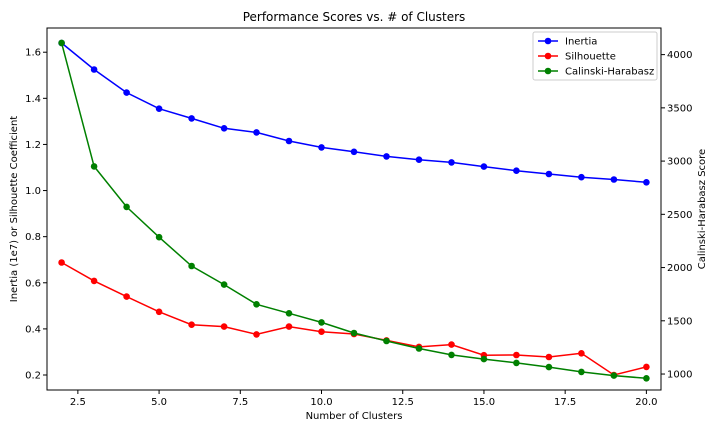 This screenshot has height=432, width=720. What do you see at coordinates (14, 209) in the screenshot?
I see `y-axis-title-left: Inertia (1e7) or Silhouette Coefficient` at bounding box center [14, 209].